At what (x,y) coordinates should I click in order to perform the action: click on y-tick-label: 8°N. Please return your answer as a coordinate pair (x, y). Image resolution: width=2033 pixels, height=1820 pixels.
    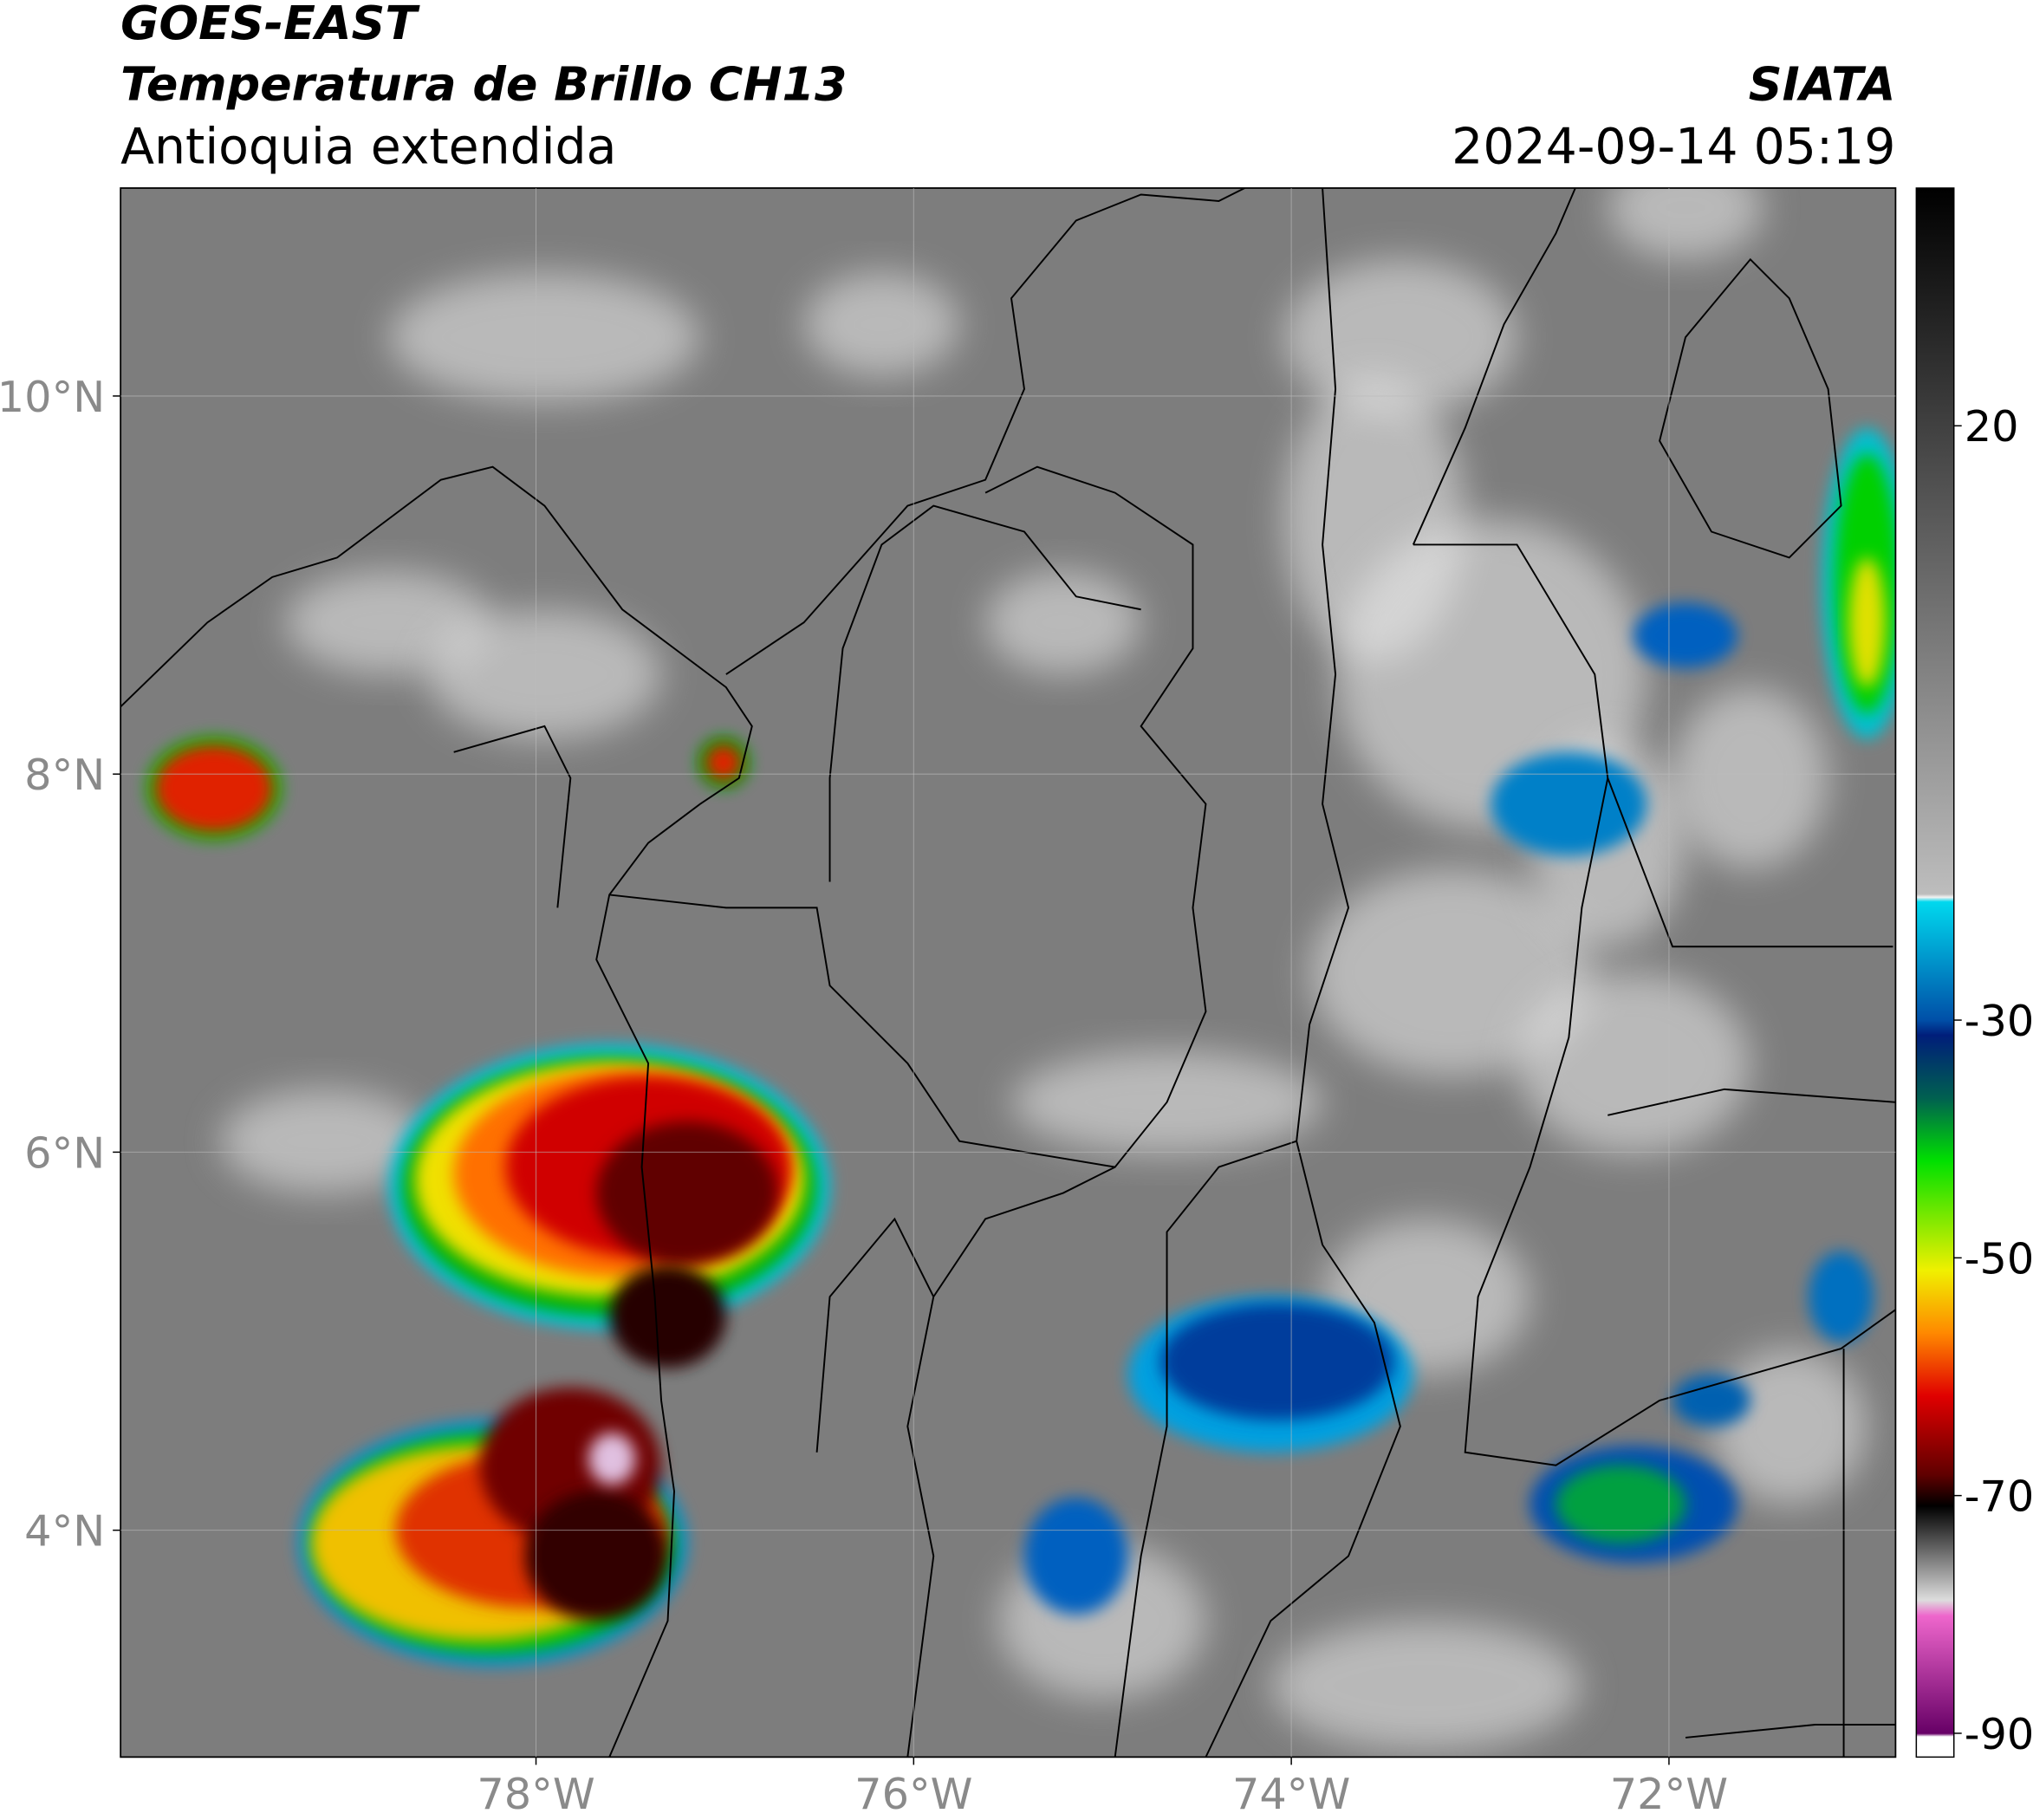
    Looking at the image, I should click on (64, 775).